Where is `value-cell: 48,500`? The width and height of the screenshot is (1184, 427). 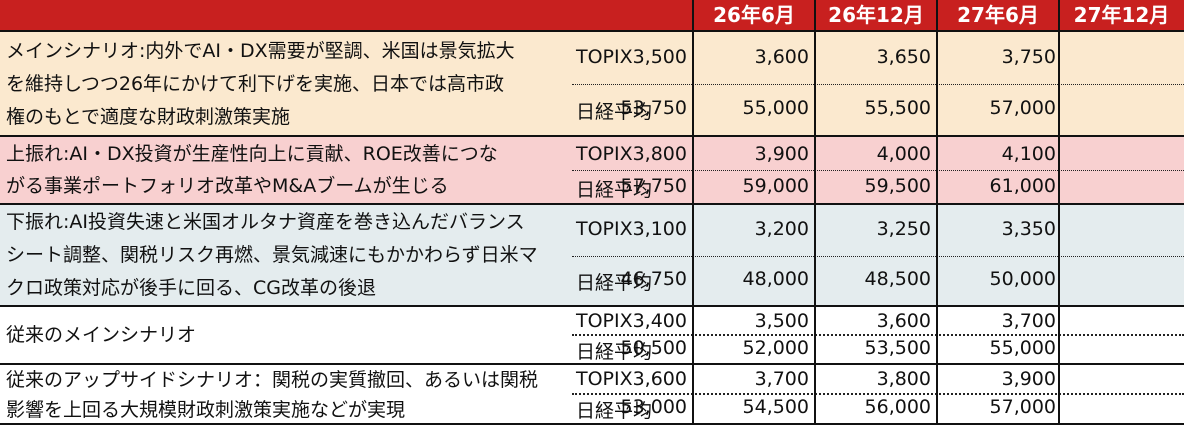
value-cell: 48,500 is located at coordinates (897, 279).